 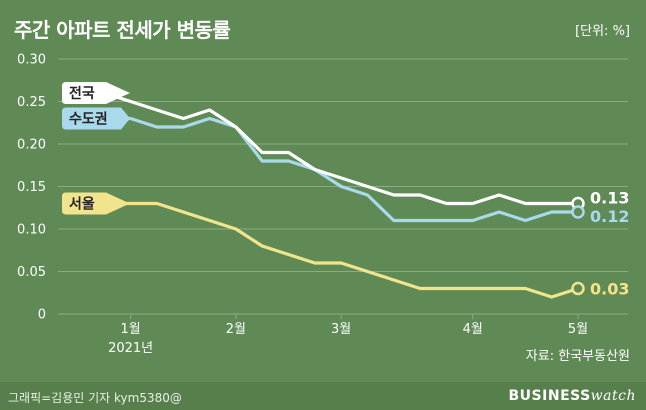 What do you see at coordinates (609, 289) in the screenshot?
I see `series-end-value: 0.03` at bounding box center [609, 289].